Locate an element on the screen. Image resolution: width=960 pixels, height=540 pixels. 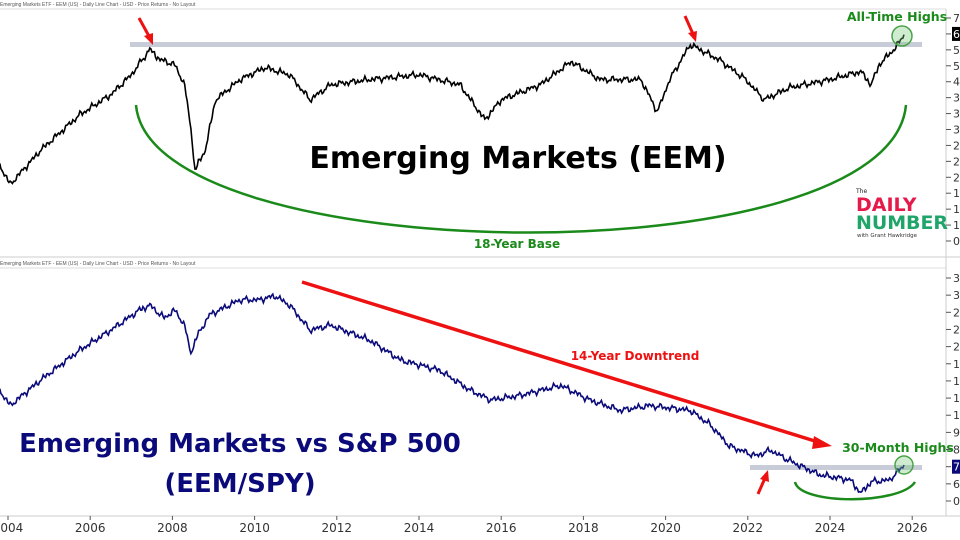
x-tick-label: 2020 is located at coordinates (665, 528).